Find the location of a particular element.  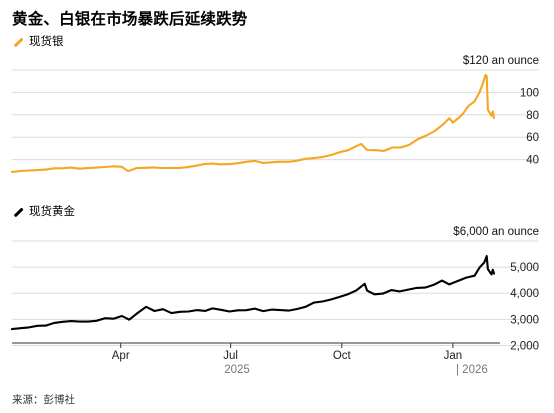

gold-y-tick-label: 5,000 is located at coordinates (524, 268).